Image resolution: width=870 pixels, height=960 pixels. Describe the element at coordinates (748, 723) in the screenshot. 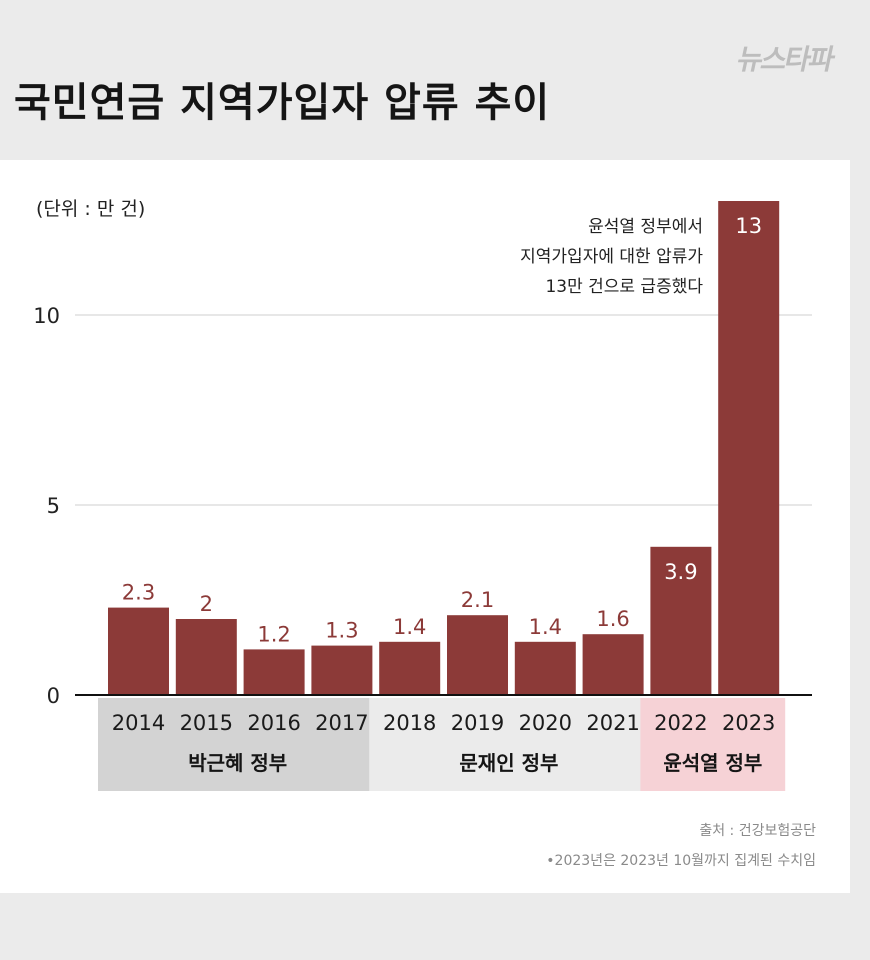

I see `x-tick-label: 2023` at that location.